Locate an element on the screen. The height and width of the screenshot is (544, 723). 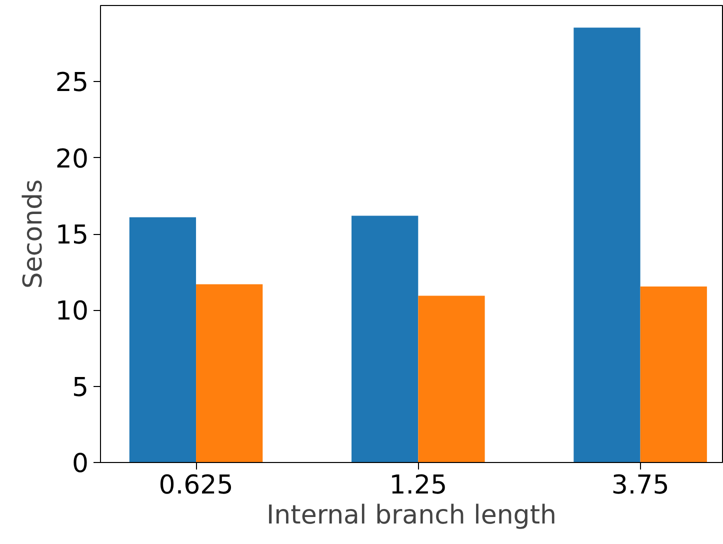
x-tick-label: 0.625 is located at coordinates (196, 485).